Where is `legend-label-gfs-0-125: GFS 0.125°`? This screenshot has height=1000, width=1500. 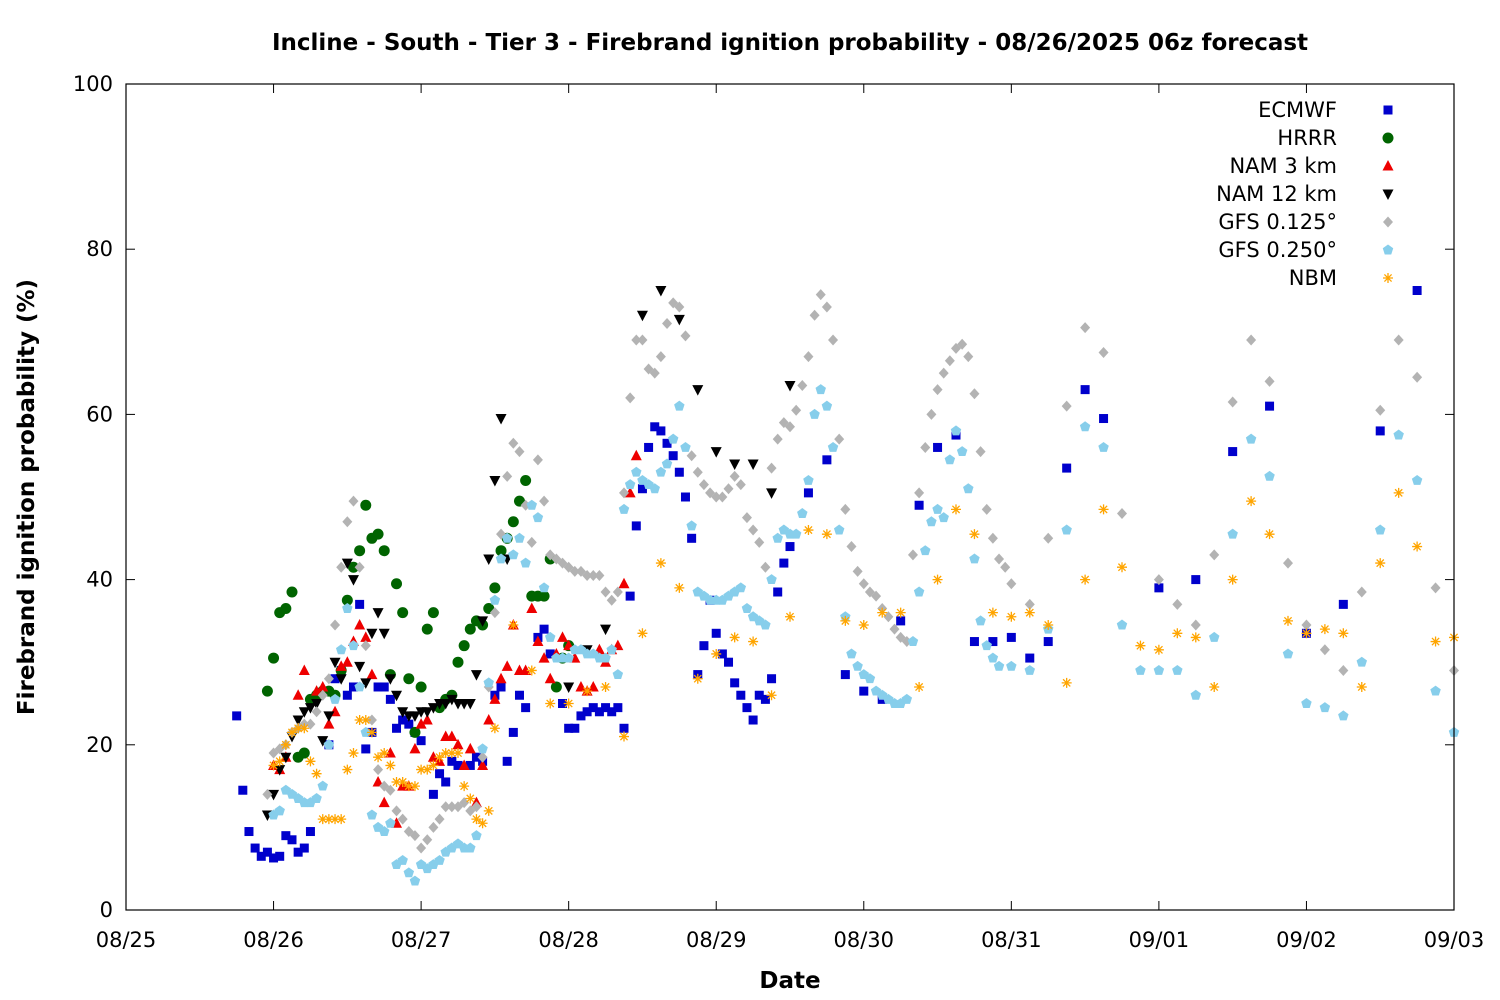
legend-label-gfs-0-125: GFS 0.125° is located at coordinates (1277, 222).